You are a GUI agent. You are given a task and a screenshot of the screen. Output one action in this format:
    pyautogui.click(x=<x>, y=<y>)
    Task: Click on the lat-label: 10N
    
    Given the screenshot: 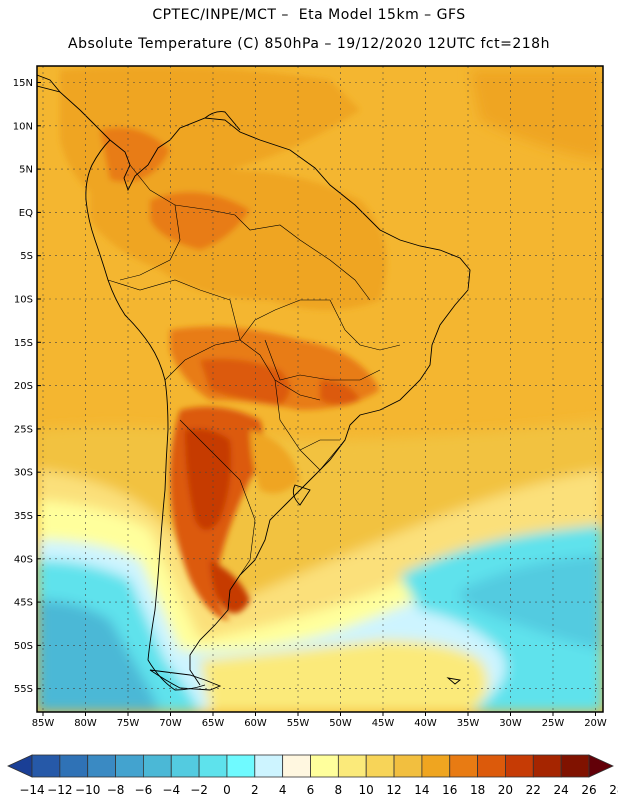 What is the action you would take?
    pyautogui.click(x=23, y=126)
    